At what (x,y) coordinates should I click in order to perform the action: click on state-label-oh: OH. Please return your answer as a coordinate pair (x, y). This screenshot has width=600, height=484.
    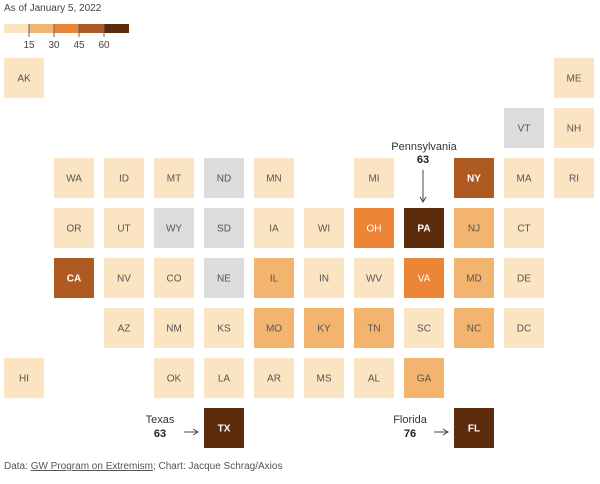
    Looking at the image, I should click on (374, 229).